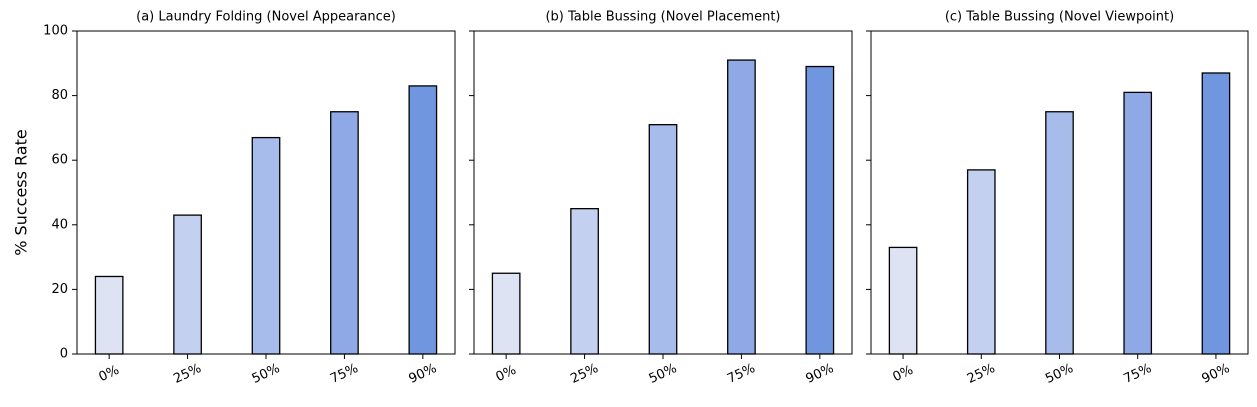  I want to click on y-tick-label: 40, so click(59, 224).